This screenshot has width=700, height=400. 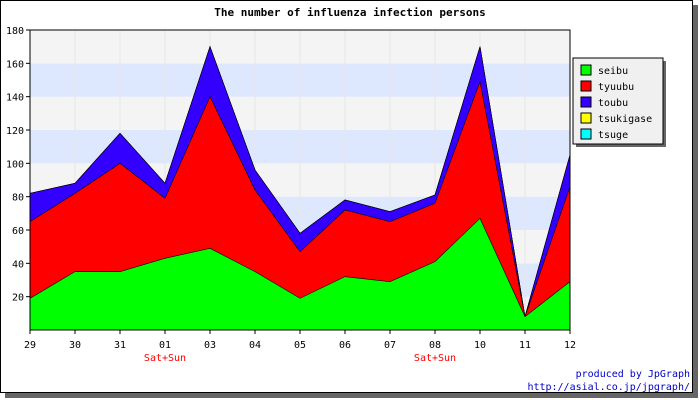 What do you see at coordinates (300, 345) in the screenshot?
I see `x-tick-label: 05` at bounding box center [300, 345].